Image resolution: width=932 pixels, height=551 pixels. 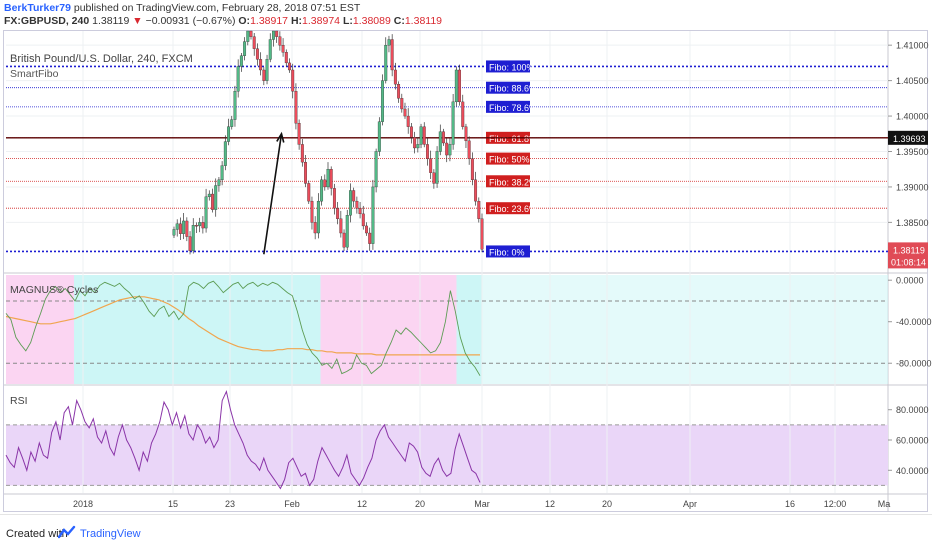 What do you see at coordinates (912, 441) in the screenshot?
I see `rsi-tick-label: 60.0000` at bounding box center [912, 441].